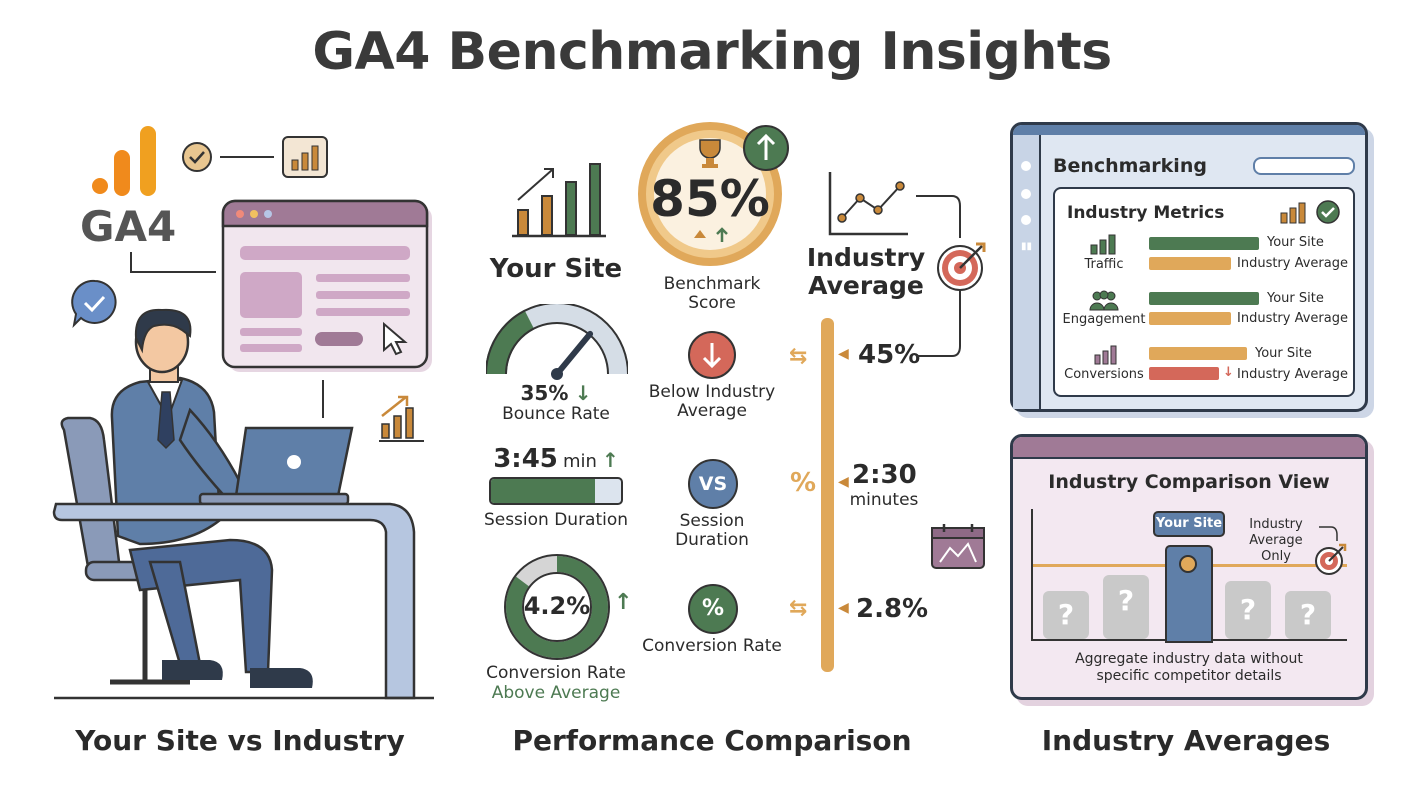 This screenshot has height=794, width=1424. I want to click on industry-bounce-value: 45%, so click(889, 355).